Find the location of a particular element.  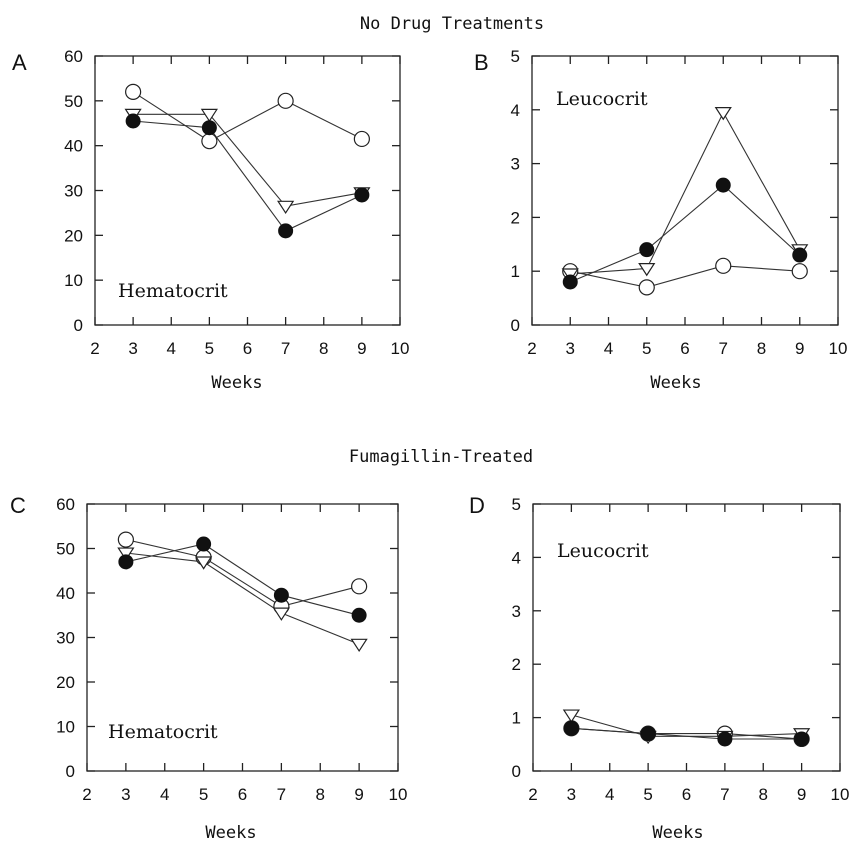

panel-letter: B is located at coordinates (481, 62).